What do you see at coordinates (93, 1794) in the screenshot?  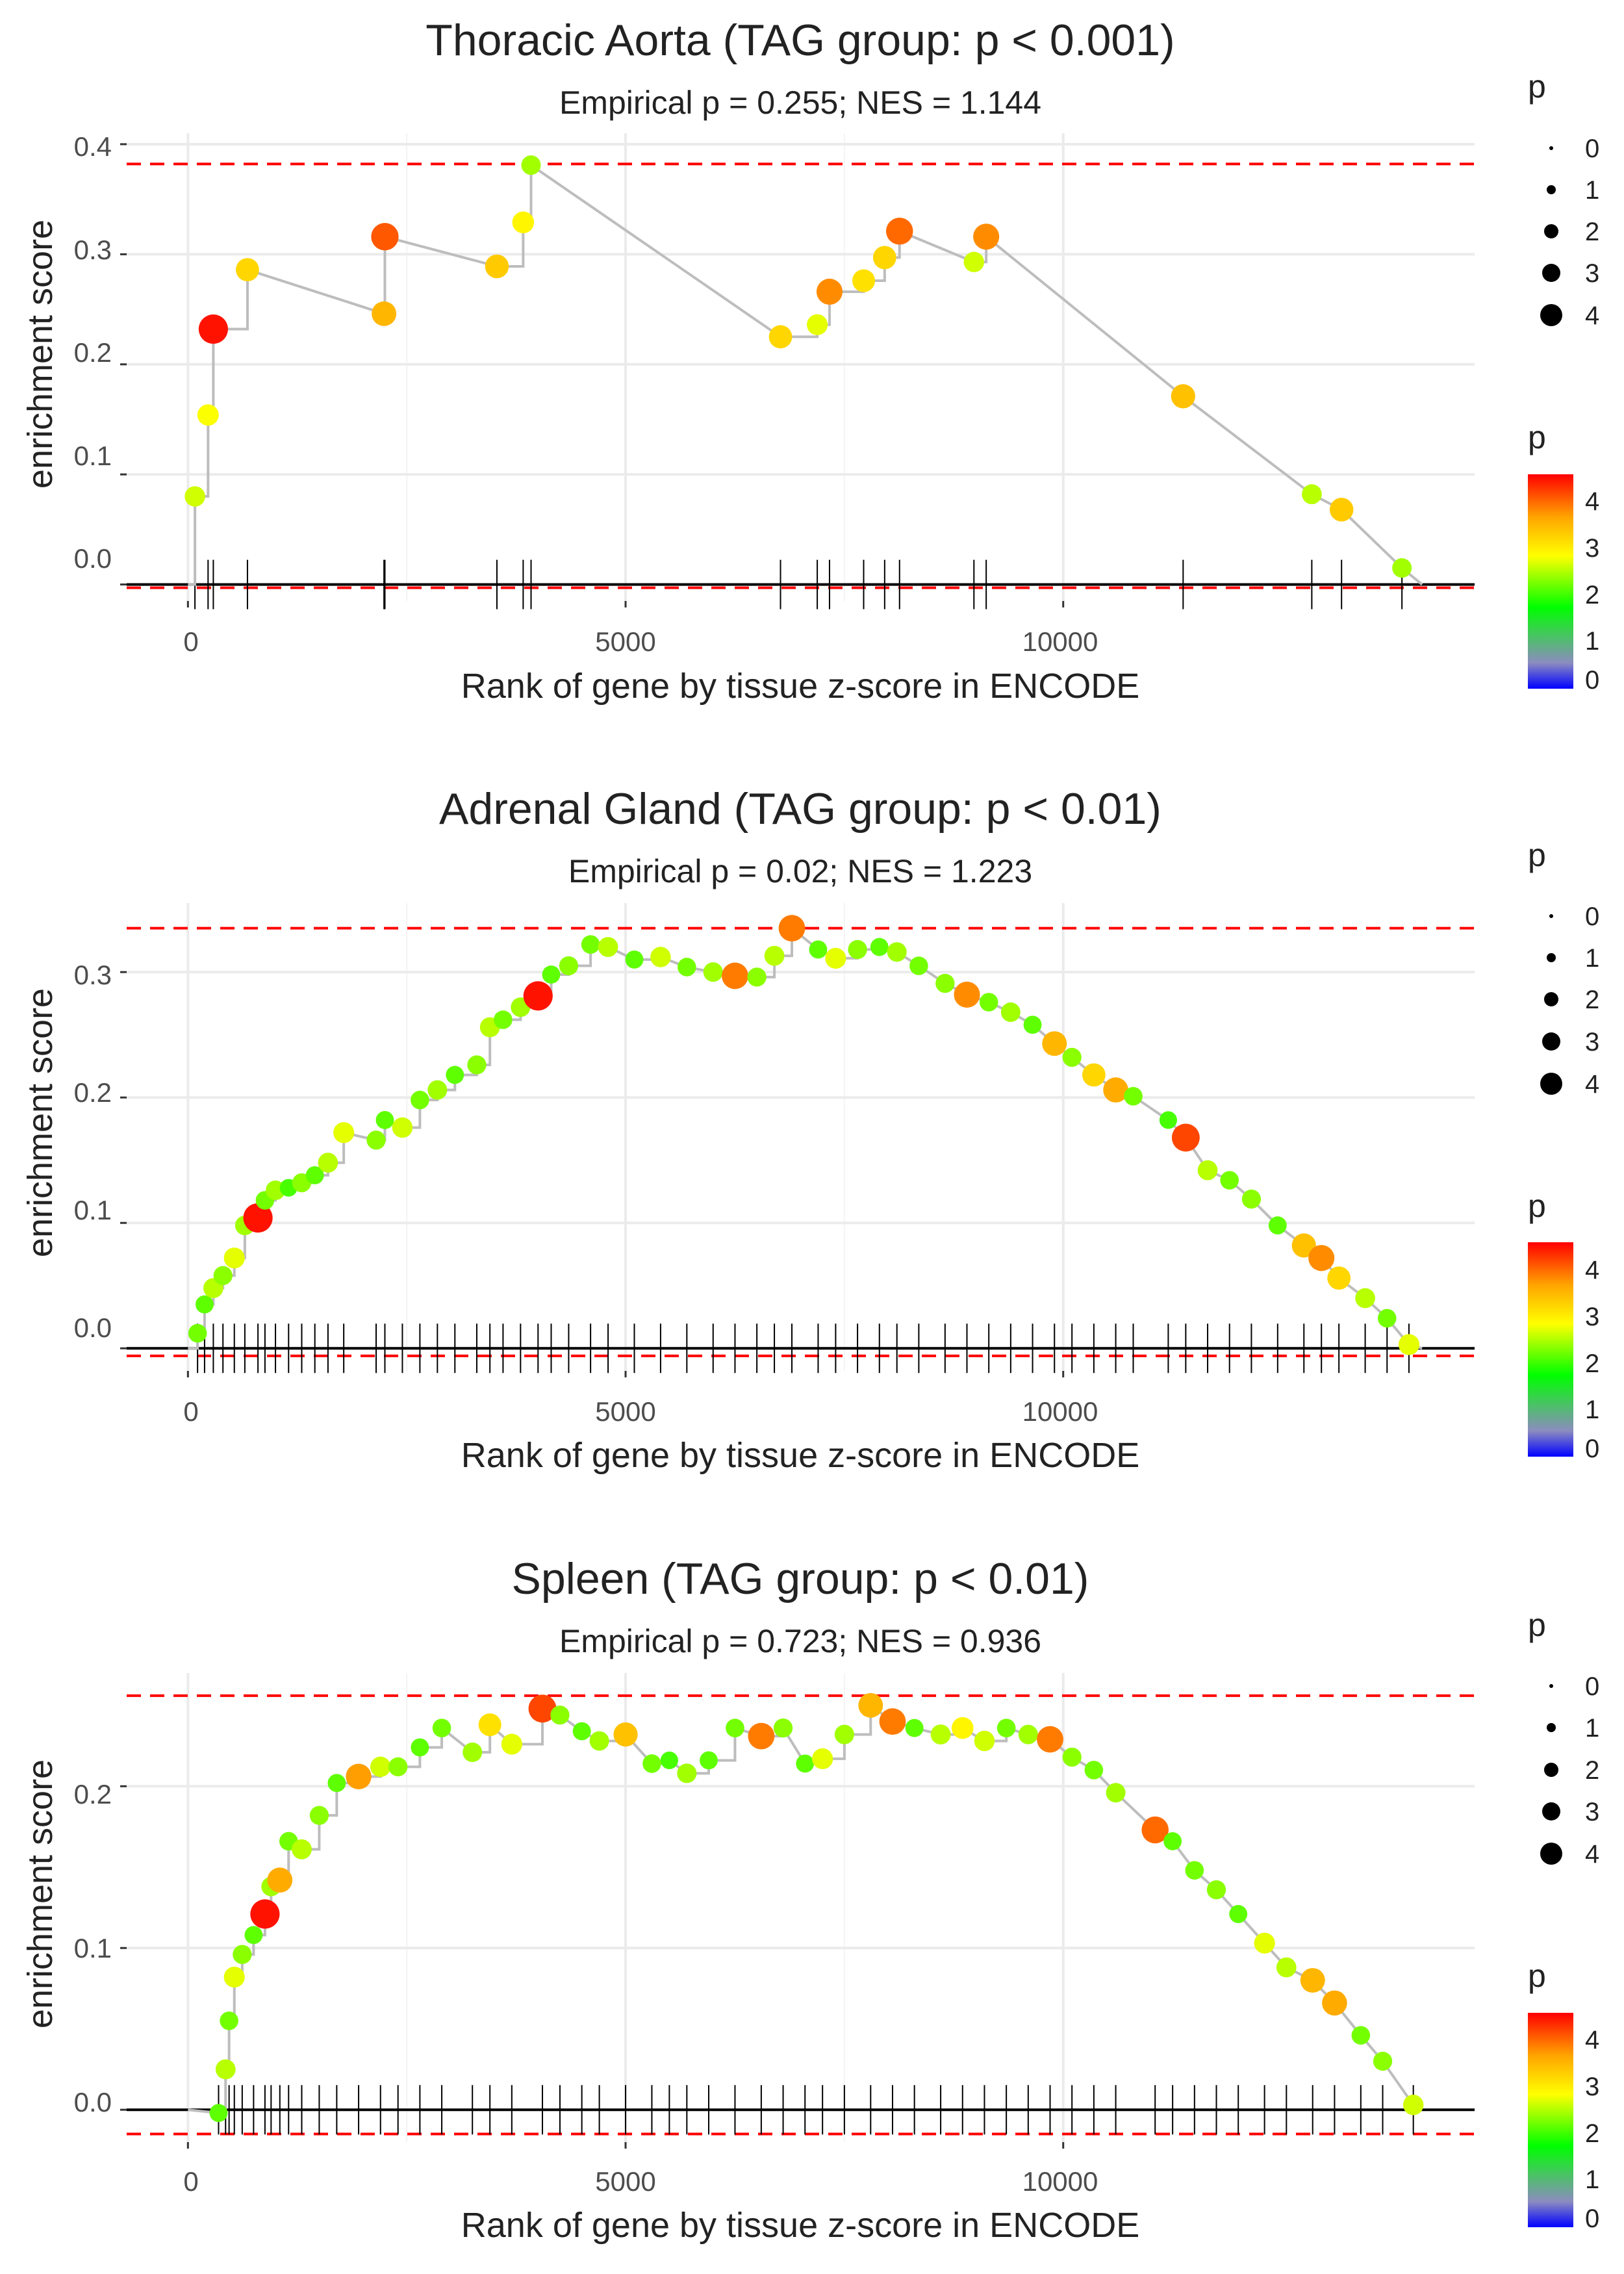 I see `y-tick-label: 0.2` at bounding box center [93, 1794].